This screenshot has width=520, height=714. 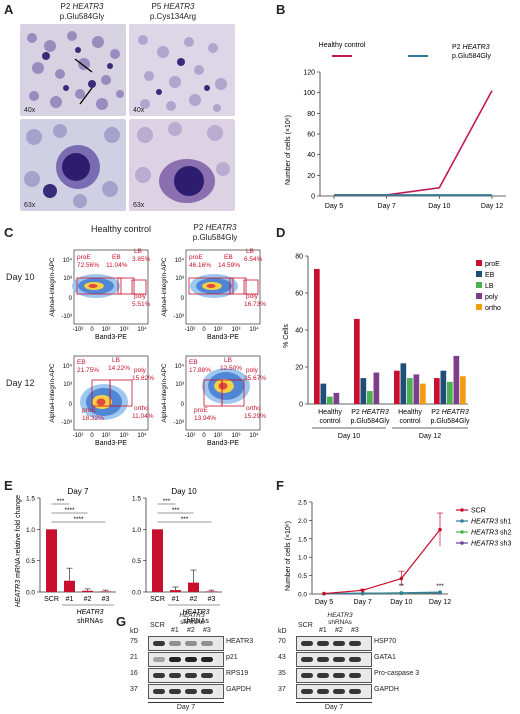 What do you see at coordinates (387, 206) in the screenshot?
I see `b-xtick-label: Day 7` at bounding box center [387, 206].